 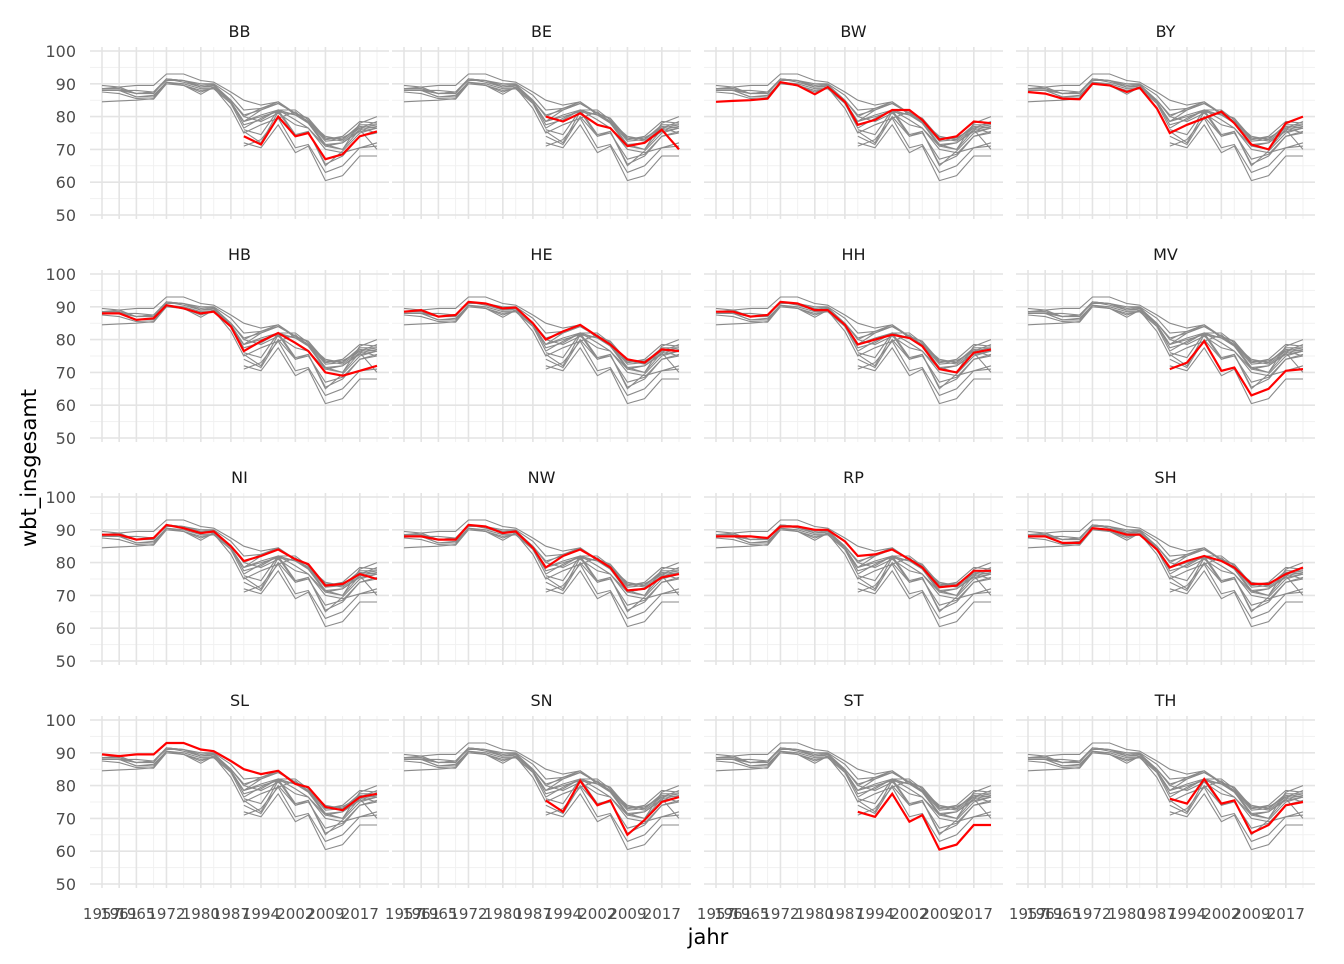 I want to click on facet-panel-nw: NW, so click(x=541, y=566).